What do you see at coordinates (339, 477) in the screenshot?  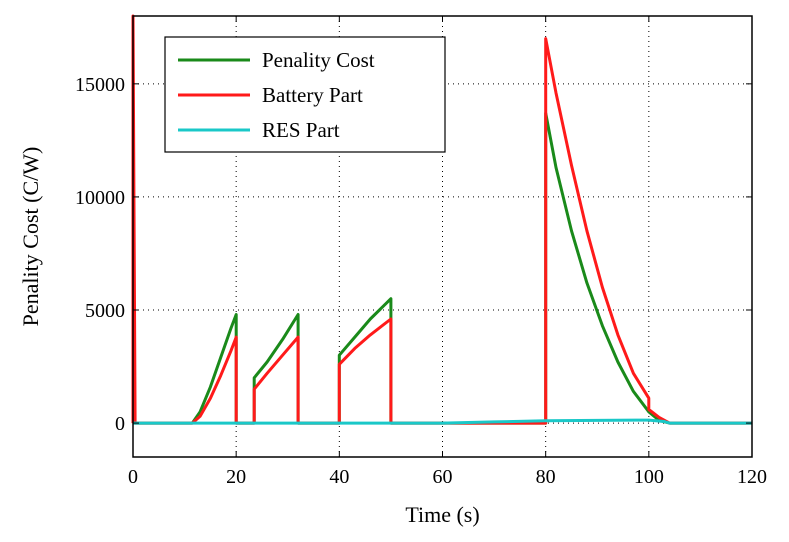 I see `x-tick-label: 40` at bounding box center [339, 477].